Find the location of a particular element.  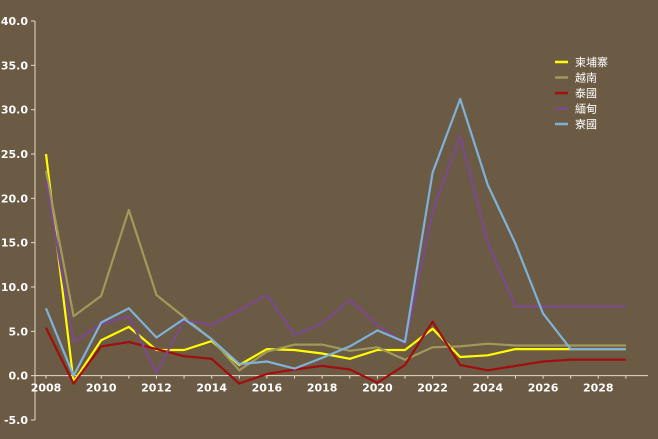

y-tick-label: -5.0 is located at coordinates (16, 420).